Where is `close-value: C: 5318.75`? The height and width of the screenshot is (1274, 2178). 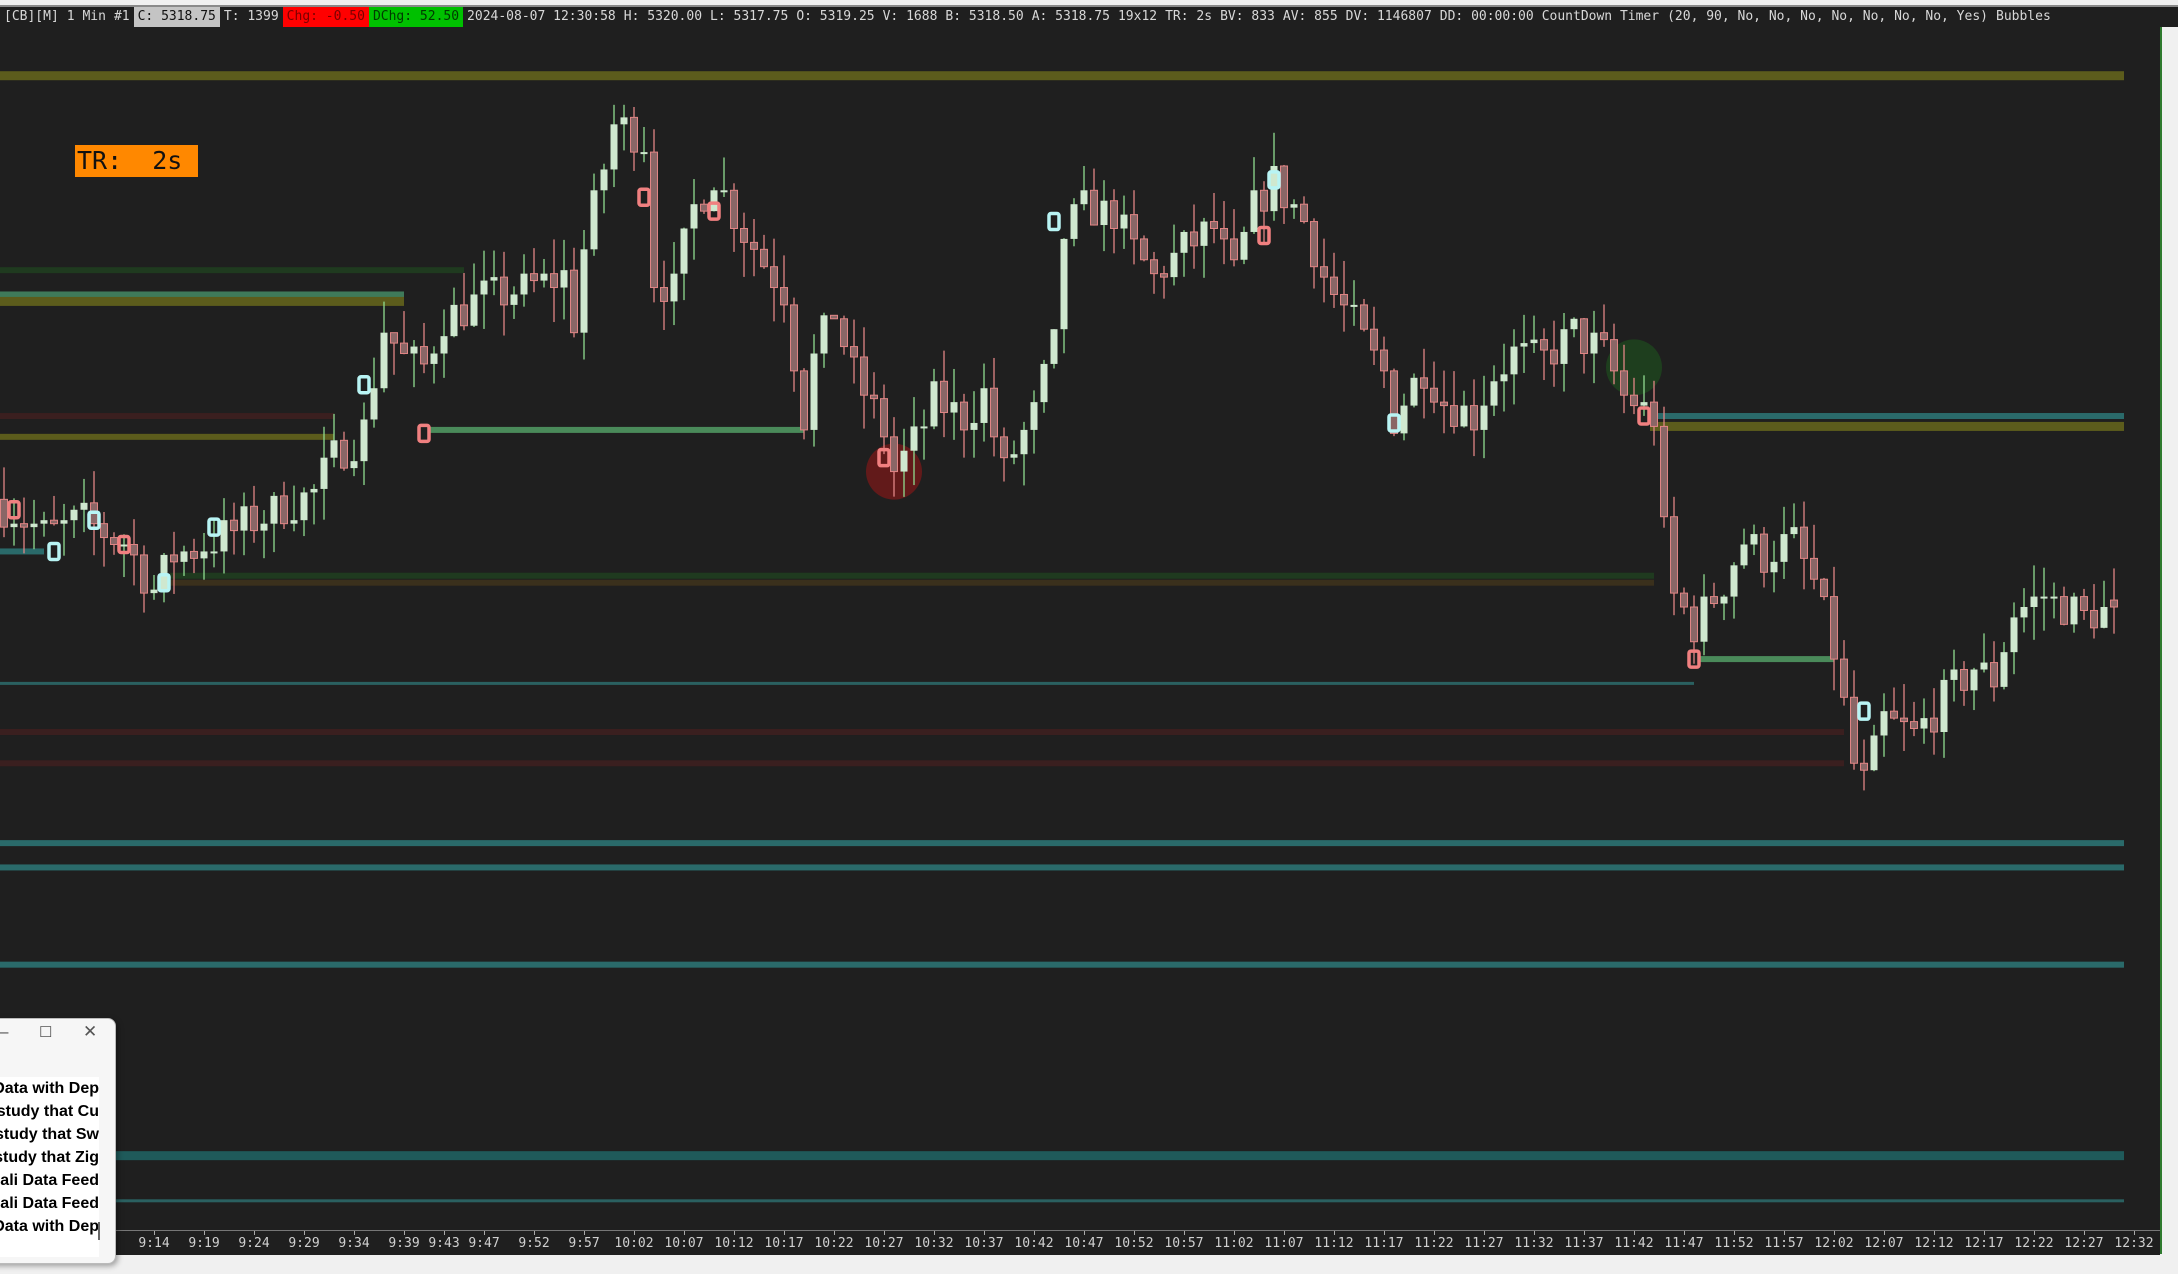 close-value: C: 5318.75 is located at coordinates (176, 17).